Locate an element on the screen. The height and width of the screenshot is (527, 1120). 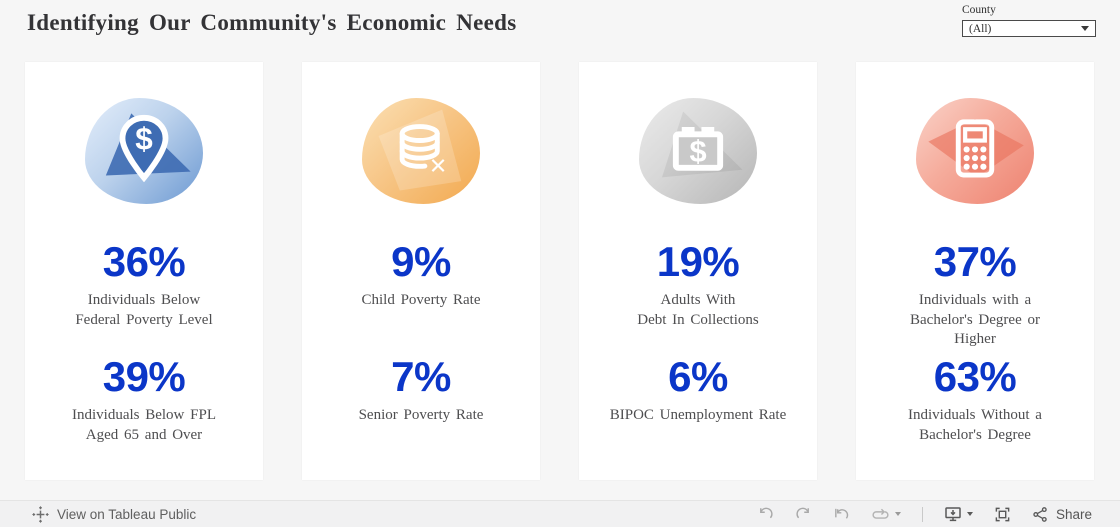
revert-icon is located at coordinates (841, 514).